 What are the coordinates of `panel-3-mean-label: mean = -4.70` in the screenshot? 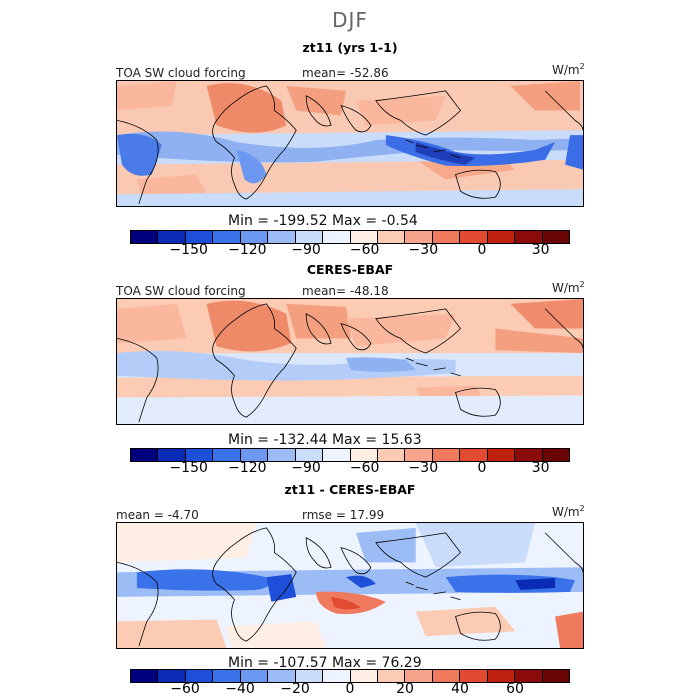 It's located at (157, 515).